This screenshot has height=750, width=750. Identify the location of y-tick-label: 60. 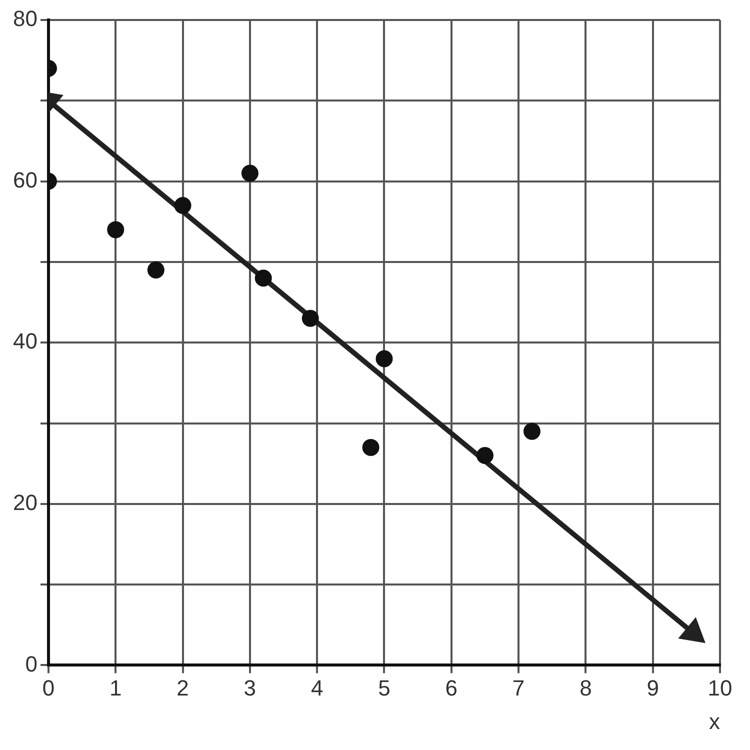
(25, 179).